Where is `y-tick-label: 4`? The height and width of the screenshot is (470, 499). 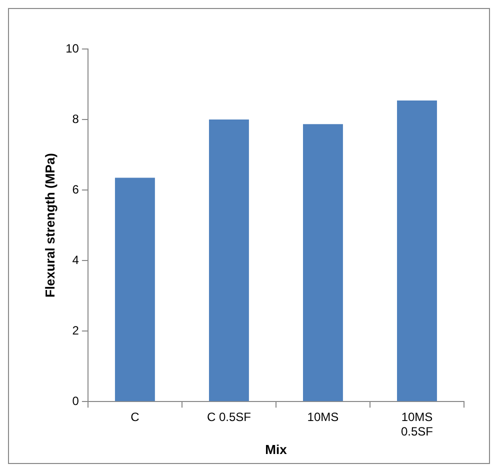
y-tick-label: 4 is located at coordinates (76, 259).